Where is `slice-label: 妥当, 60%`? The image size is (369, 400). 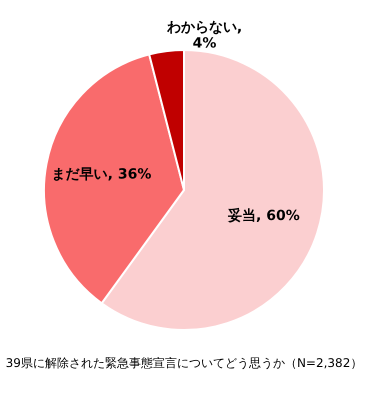 slice-label: 妥当, 60% is located at coordinates (263, 215).